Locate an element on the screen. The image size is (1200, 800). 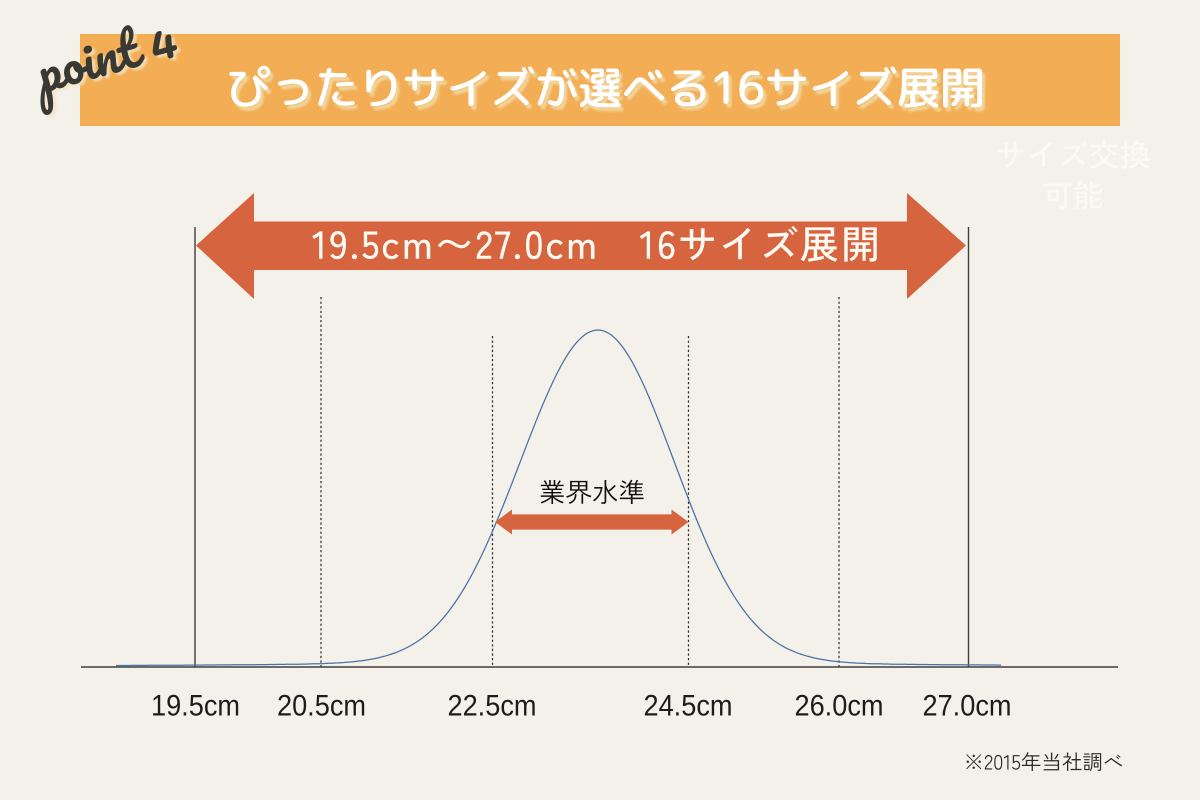
svg-text: 26.0cm is located at coordinates (839, 706).